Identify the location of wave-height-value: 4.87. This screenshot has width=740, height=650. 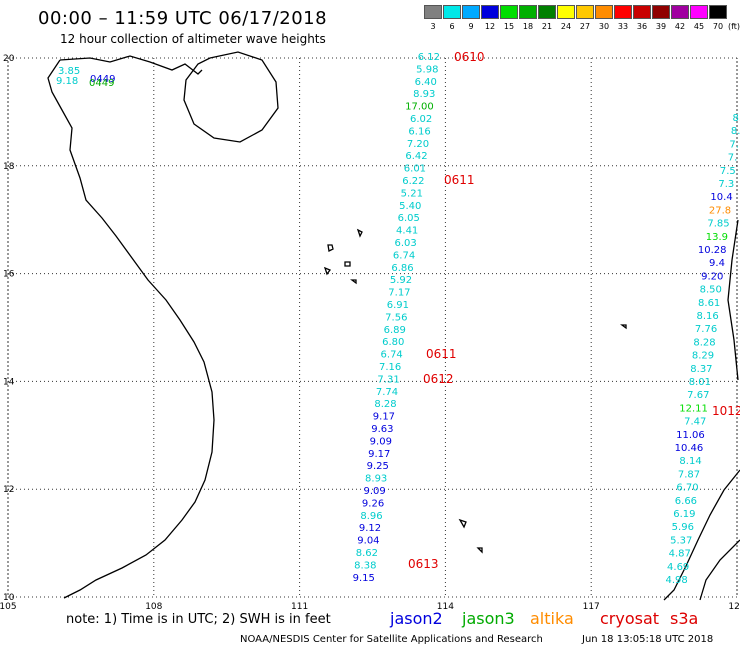
(680, 554).